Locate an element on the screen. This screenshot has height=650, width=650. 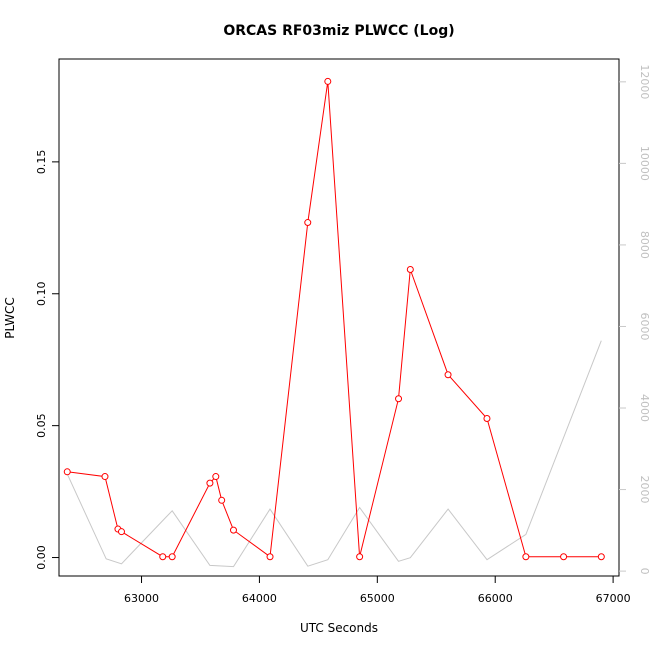
x-tick-label: 65000 is located at coordinates (377, 598).